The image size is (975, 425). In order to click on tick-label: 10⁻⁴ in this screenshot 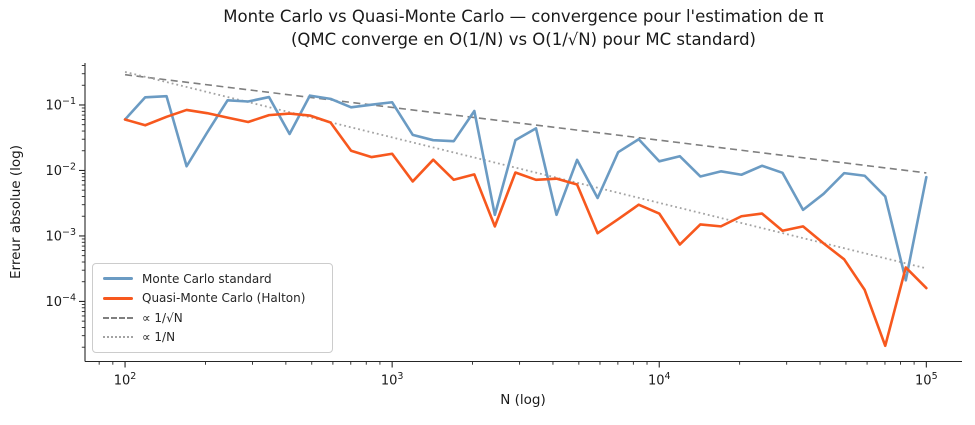, I will do `click(60, 301)`.